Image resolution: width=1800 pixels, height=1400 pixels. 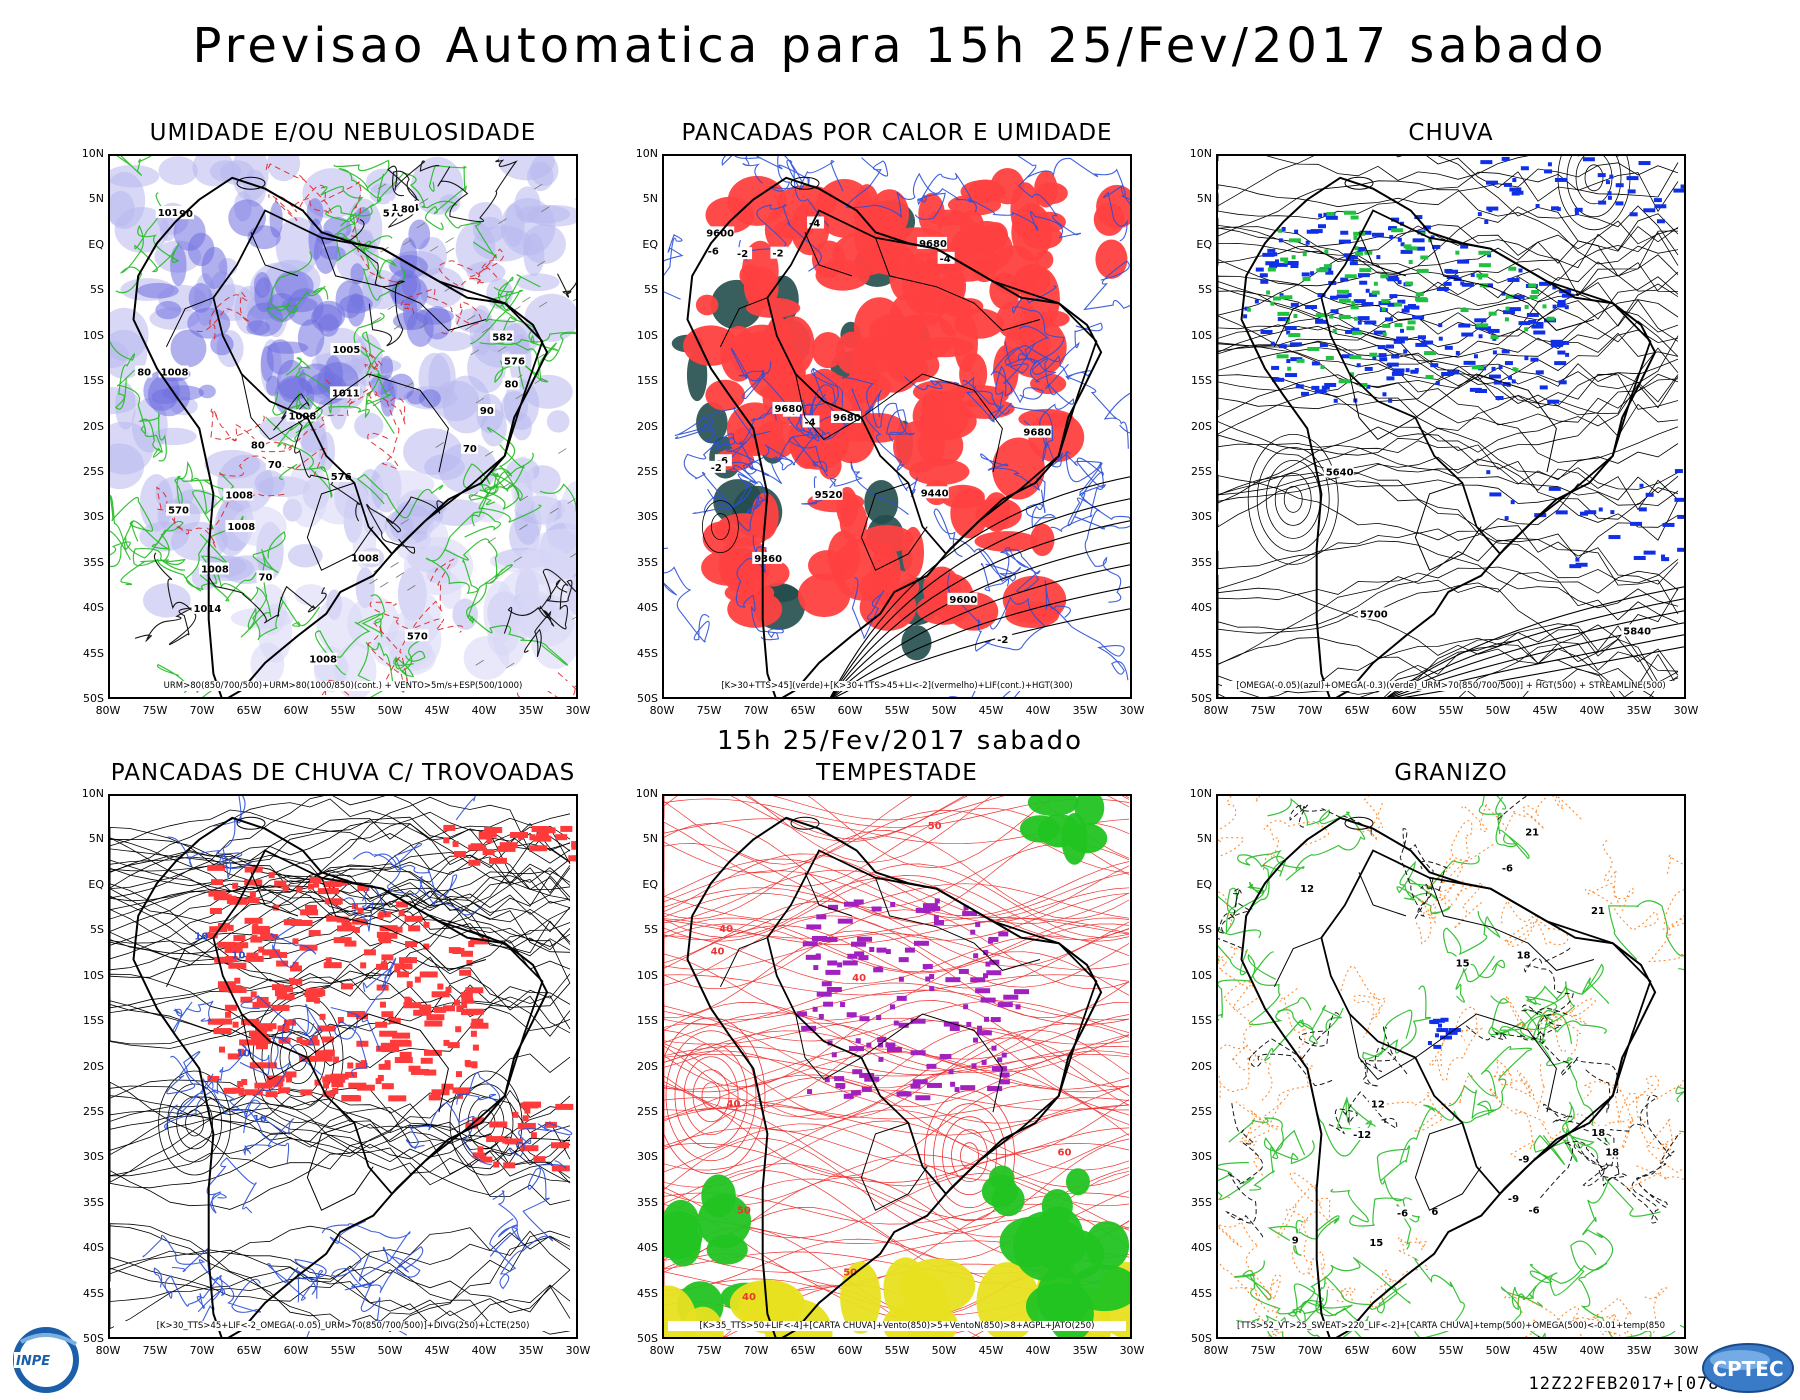 What do you see at coordinates (850, 1273) in the screenshot?
I see `contour-label: 50` at bounding box center [850, 1273].